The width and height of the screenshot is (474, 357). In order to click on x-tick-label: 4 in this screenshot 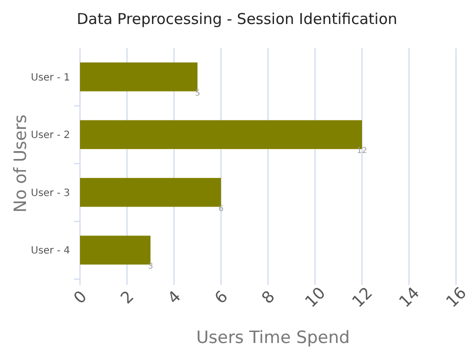, I will do `click(174, 297)`.